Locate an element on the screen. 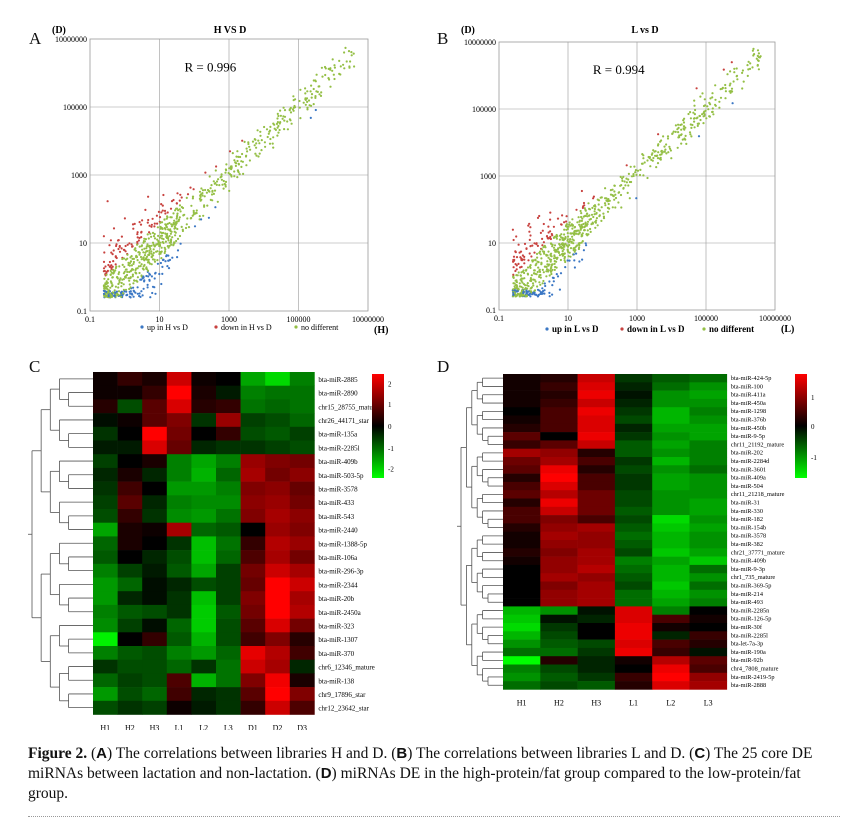  row-label: bta-miR-323 is located at coordinates (336, 626).